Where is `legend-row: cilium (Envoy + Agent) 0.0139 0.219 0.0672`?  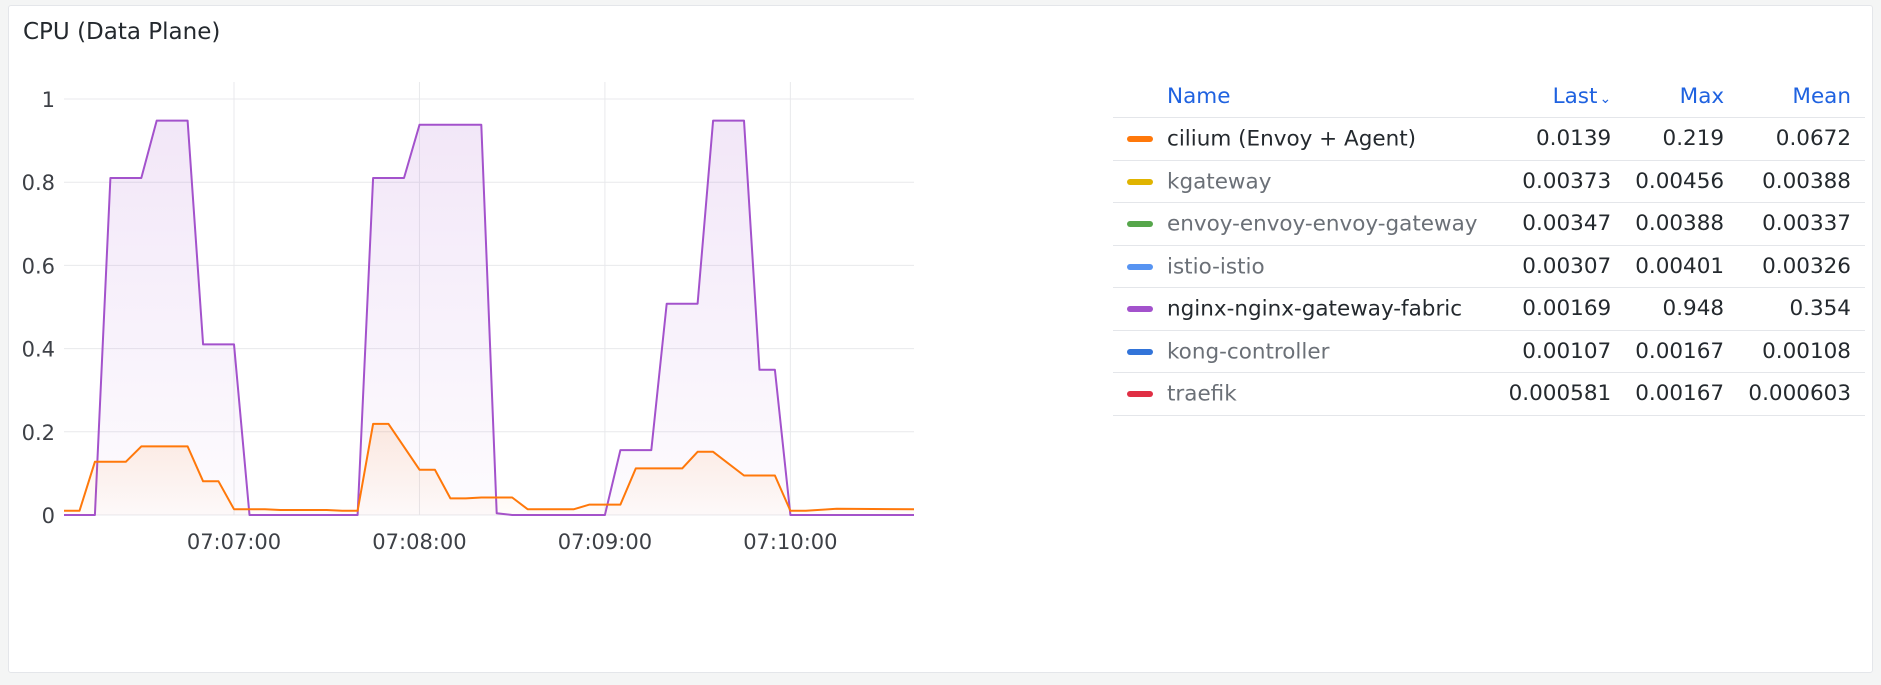
legend-row: cilium (Envoy + Agent) 0.0139 0.219 0.0672 is located at coordinates (1489, 139).